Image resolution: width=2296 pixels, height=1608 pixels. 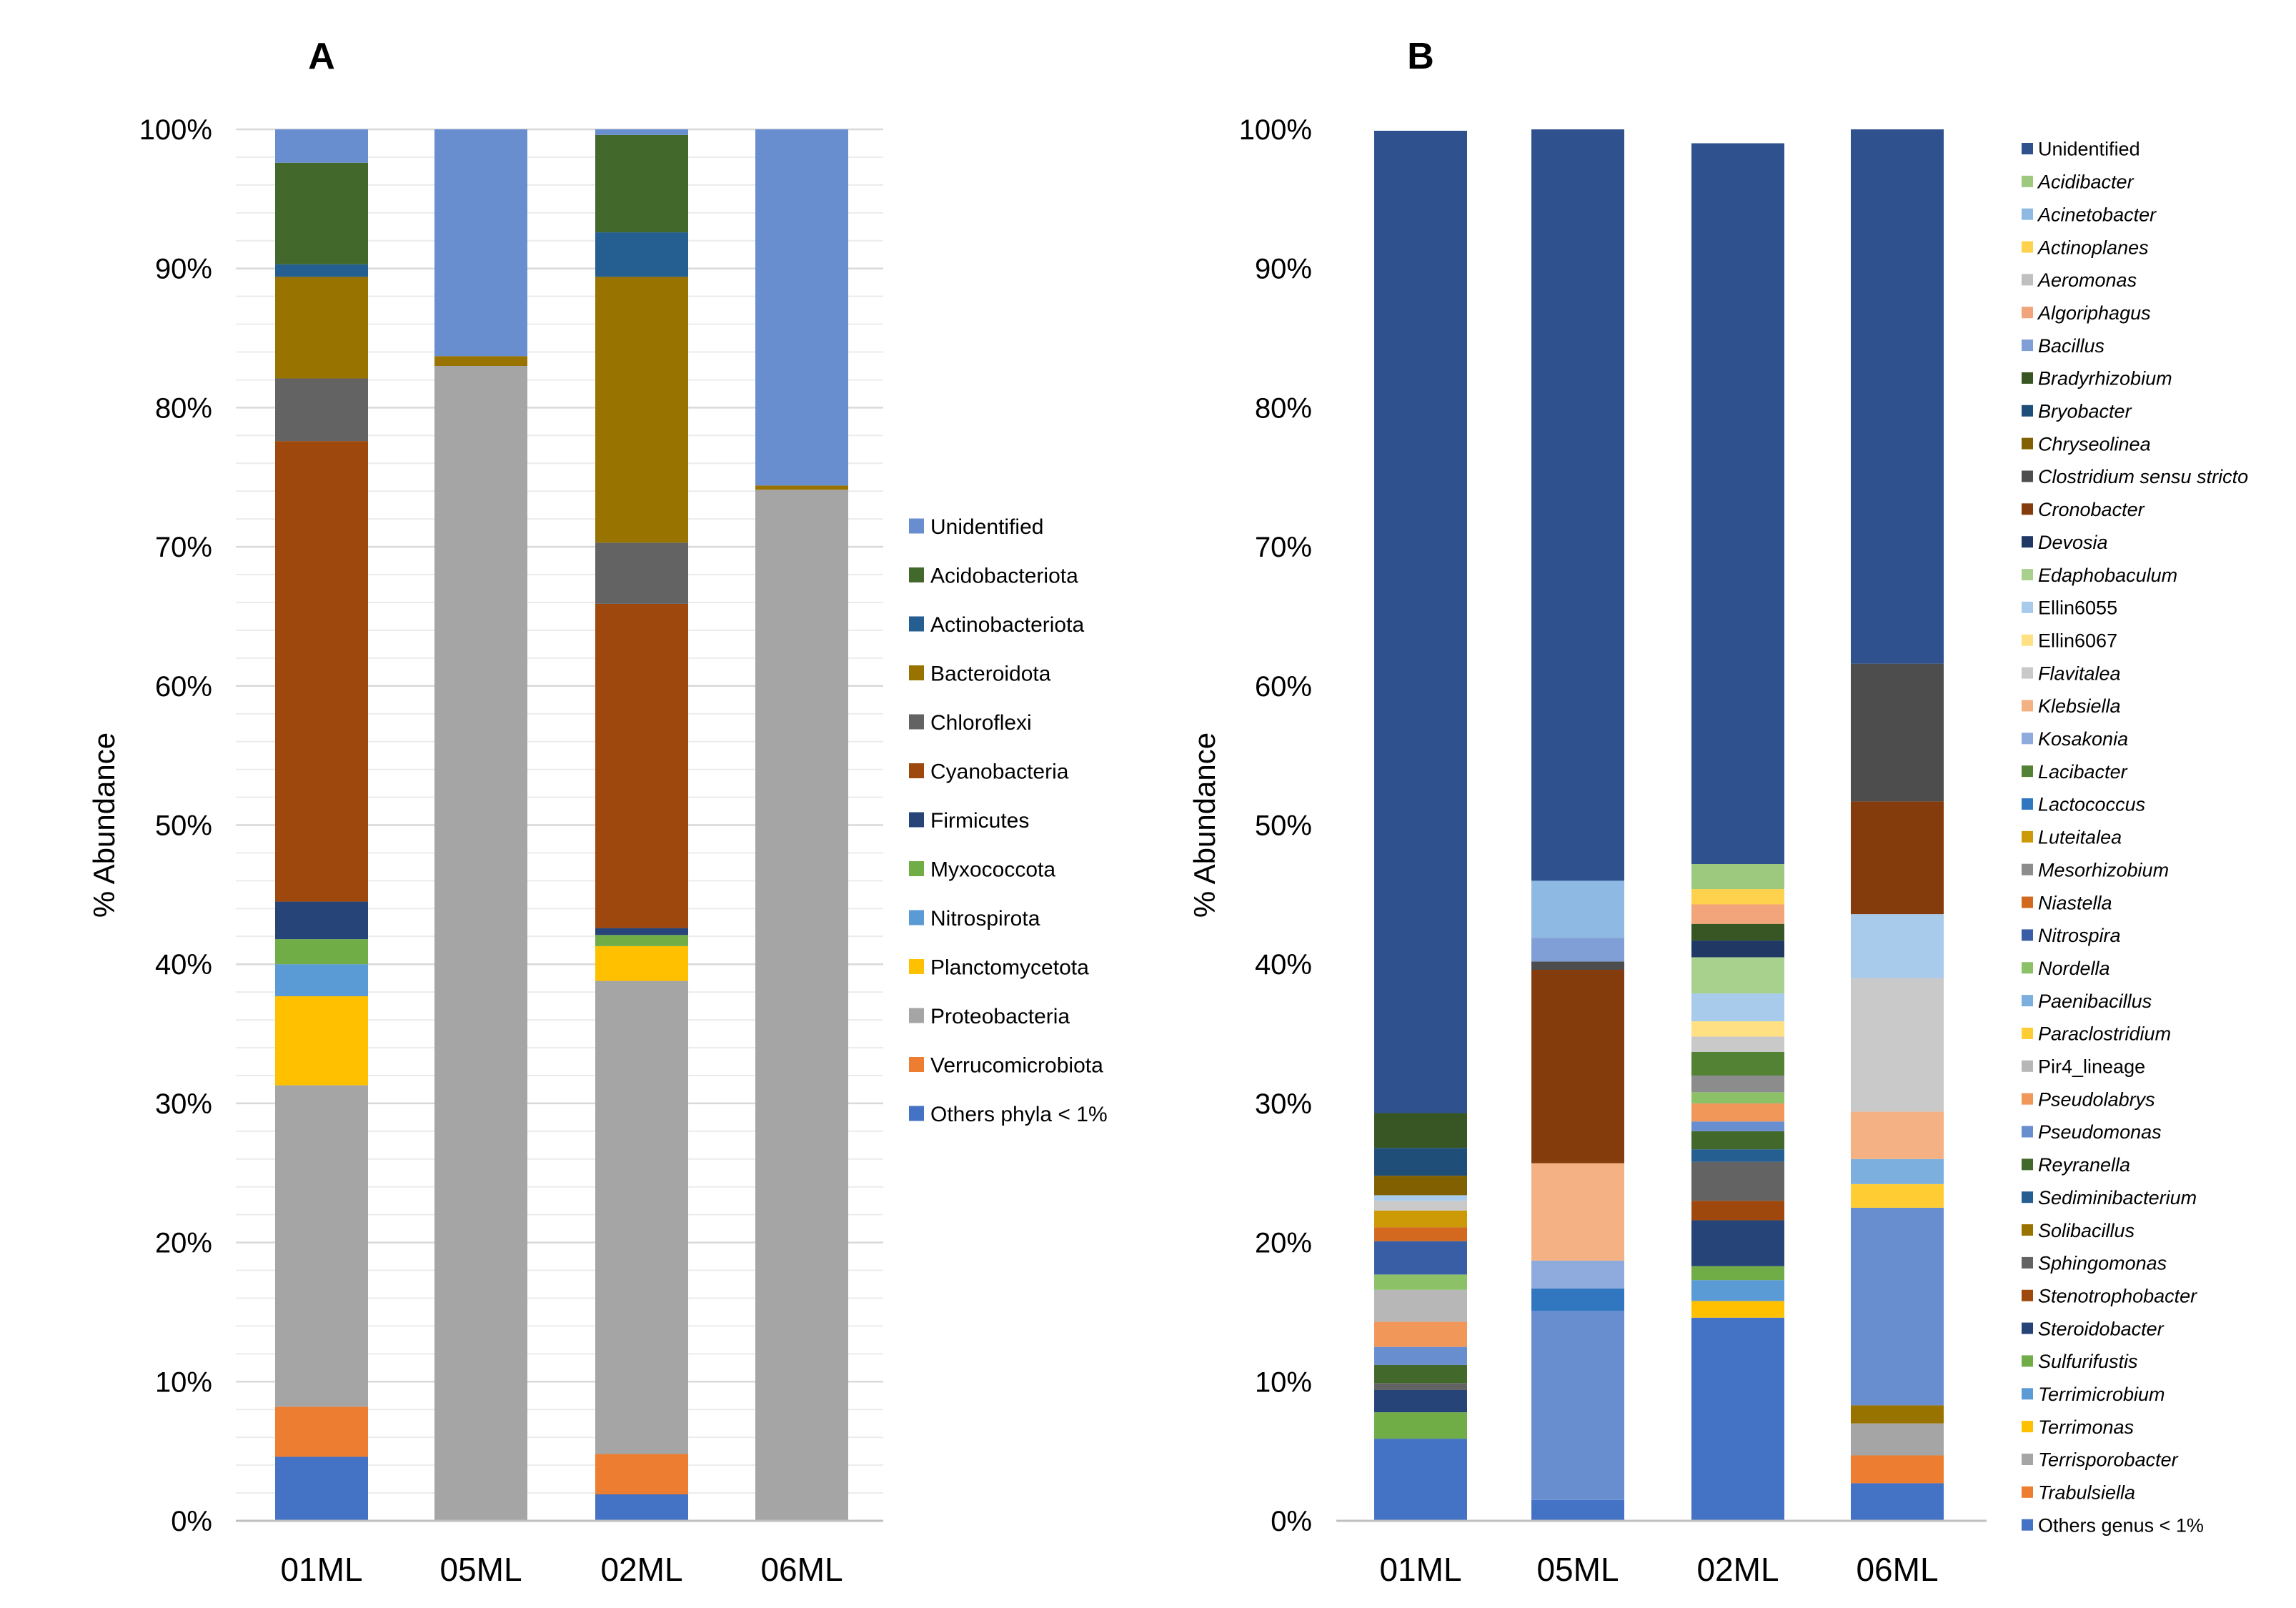 I want to click on chart-b-legend-swatch-edaphobaculum, so click(x=2028, y=575).